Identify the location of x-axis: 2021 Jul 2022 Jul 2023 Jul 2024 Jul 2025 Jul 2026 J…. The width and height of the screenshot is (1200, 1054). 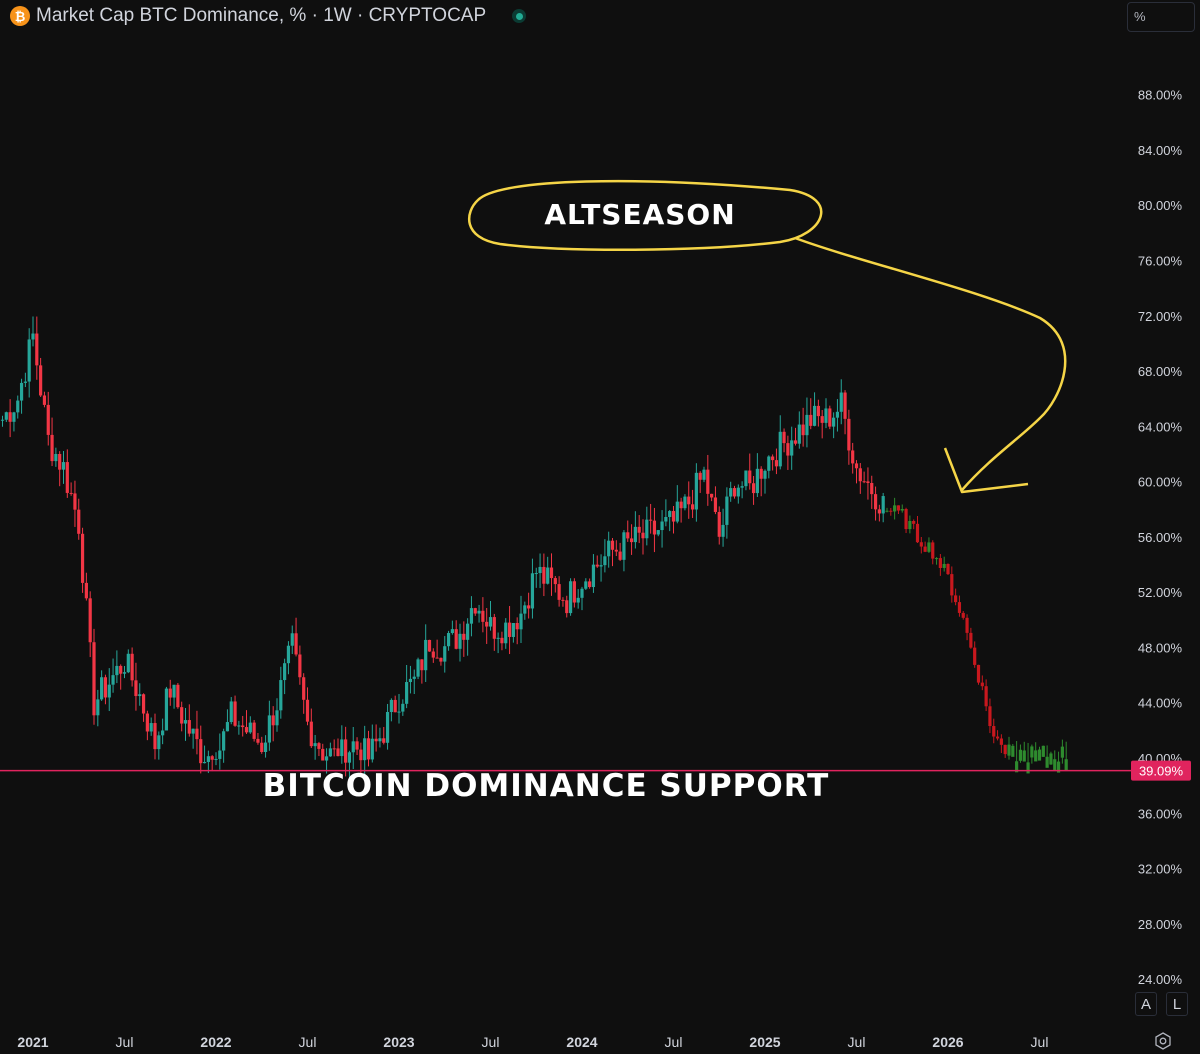
(532, 1042).